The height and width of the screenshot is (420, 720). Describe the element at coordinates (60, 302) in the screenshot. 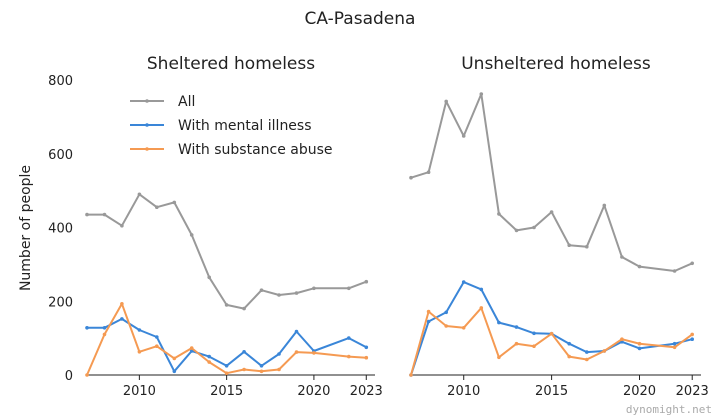

I see `y-tick-label: 200` at that location.